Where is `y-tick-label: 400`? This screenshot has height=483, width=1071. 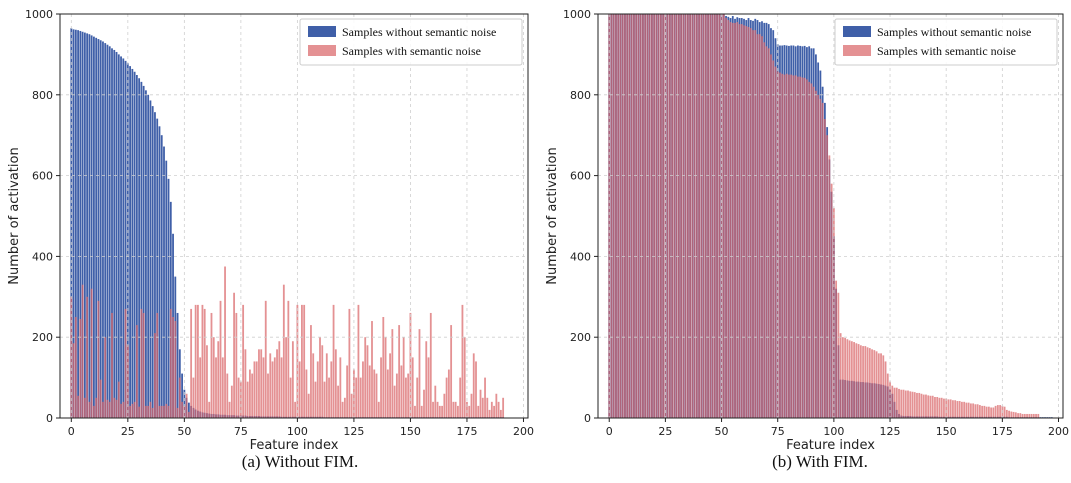
y-tick-label: 400 is located at coordinates (580, 256).